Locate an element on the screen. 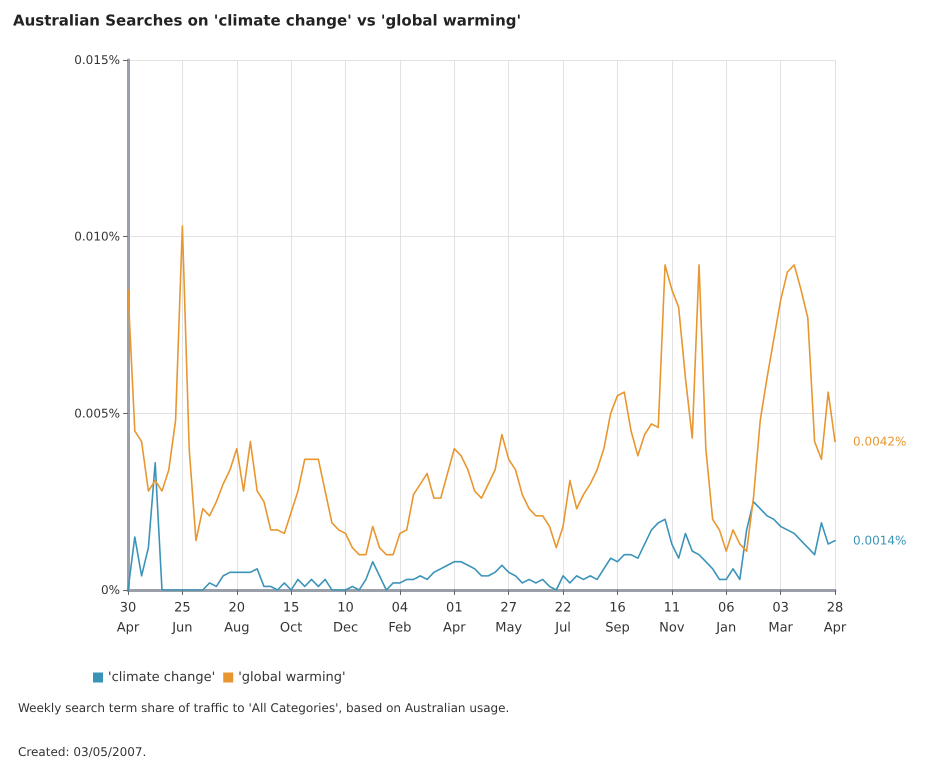  x-tick-label: 20 Aug is located at coordinates (237, 618).